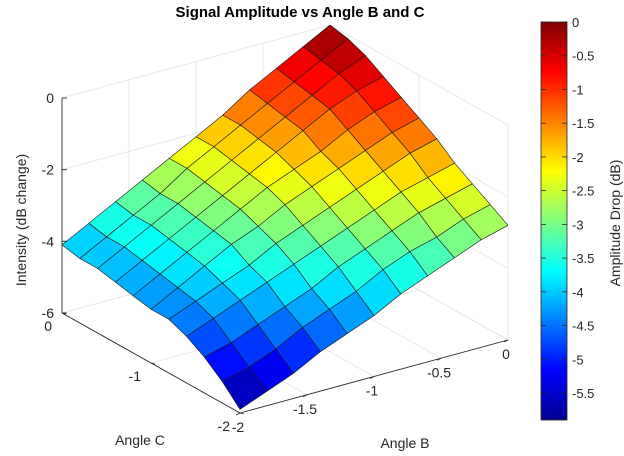 This screenshot has width=624, height=456. I want to click on colorbar-tick-label: -5.5, so click(583, 393).